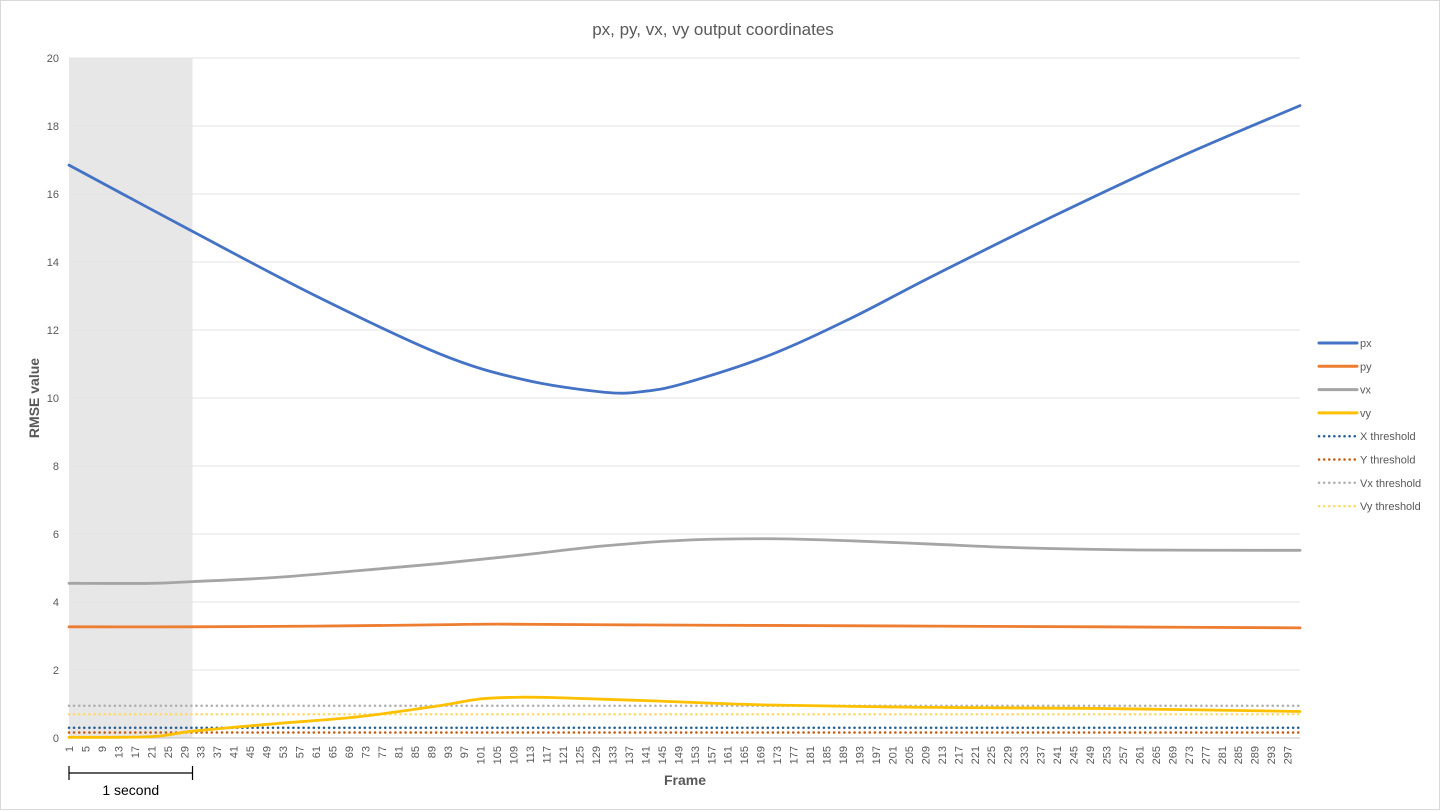 The width and height of the screenshot is (1440, 811). Describe the element at coordinates (943, 755) in the screenshot. I see `x-tick-label: 213` at that location.